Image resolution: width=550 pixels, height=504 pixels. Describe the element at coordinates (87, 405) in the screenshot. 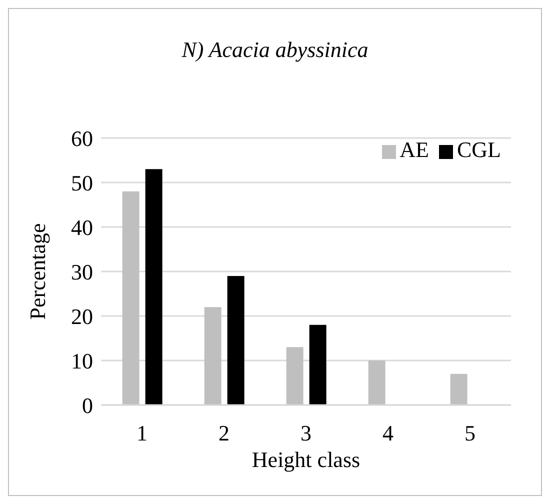

I see `y-tick-label: 0` at that location.